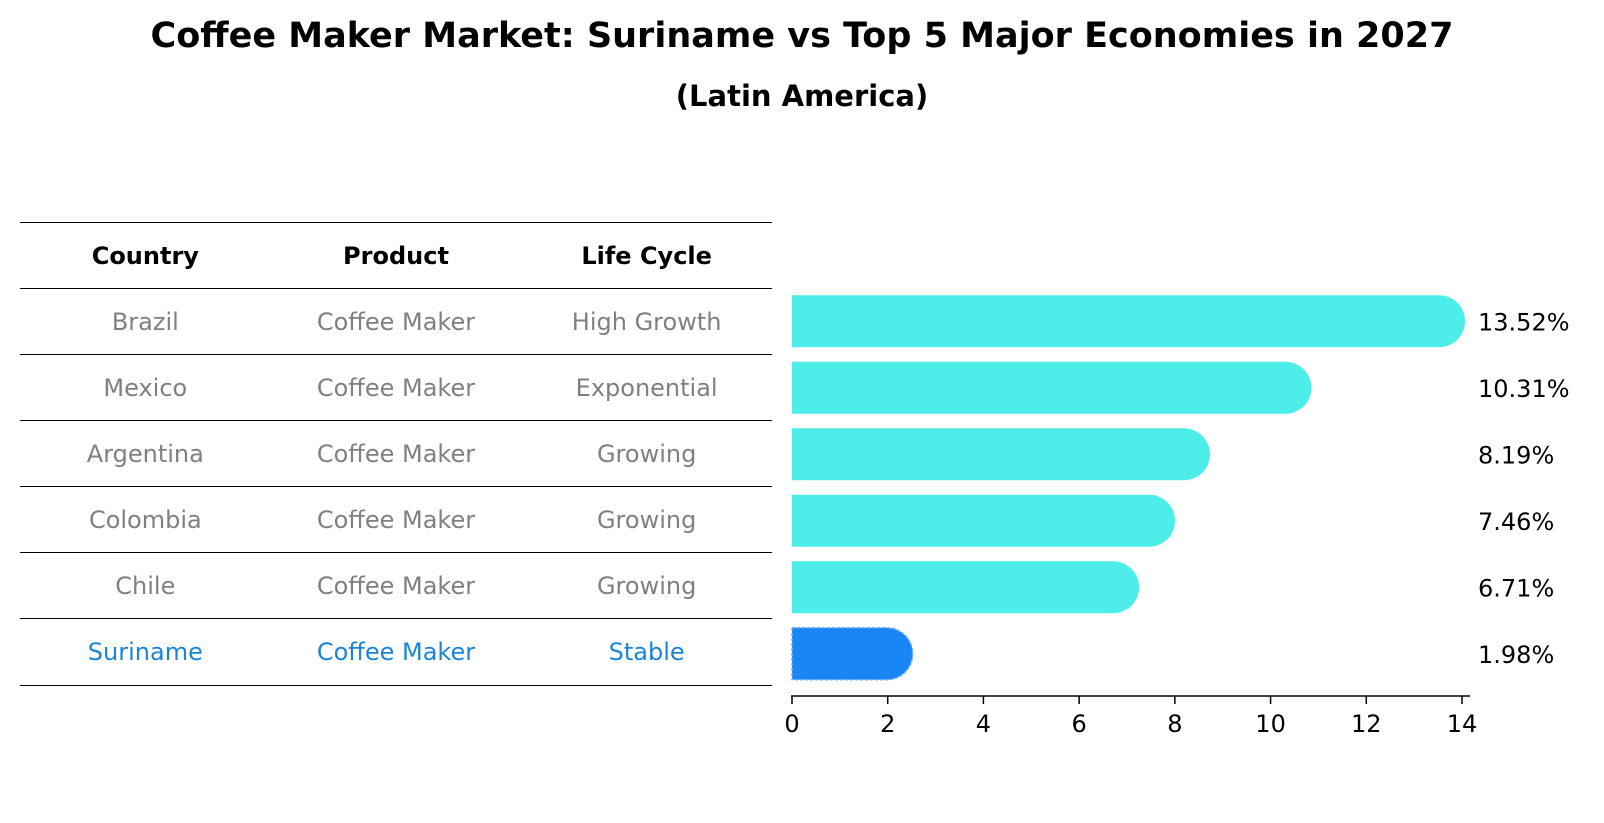 The width and height of the screenshot is (1604, 823). What do you see at coordinates (1270, 724) in the screenshot?
I see `x-tick-label: 10` at bounding box center [1270, 724].